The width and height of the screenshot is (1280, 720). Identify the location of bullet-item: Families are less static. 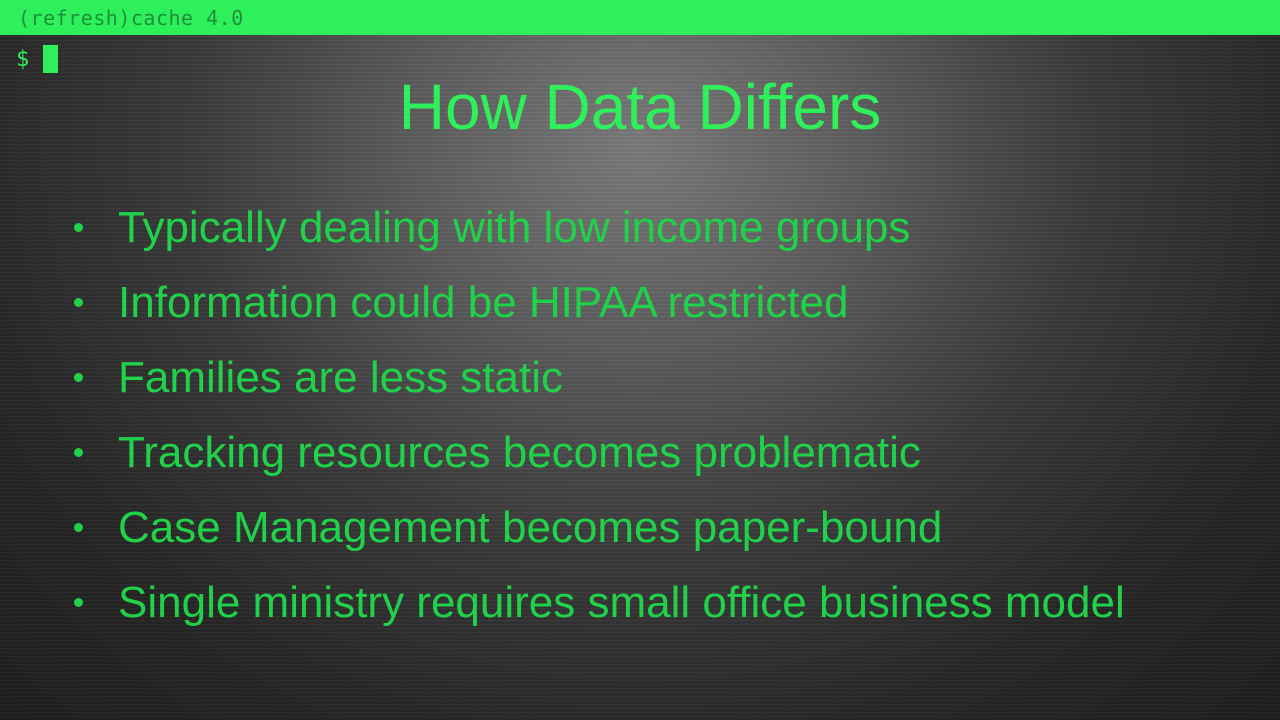
(598, 377).